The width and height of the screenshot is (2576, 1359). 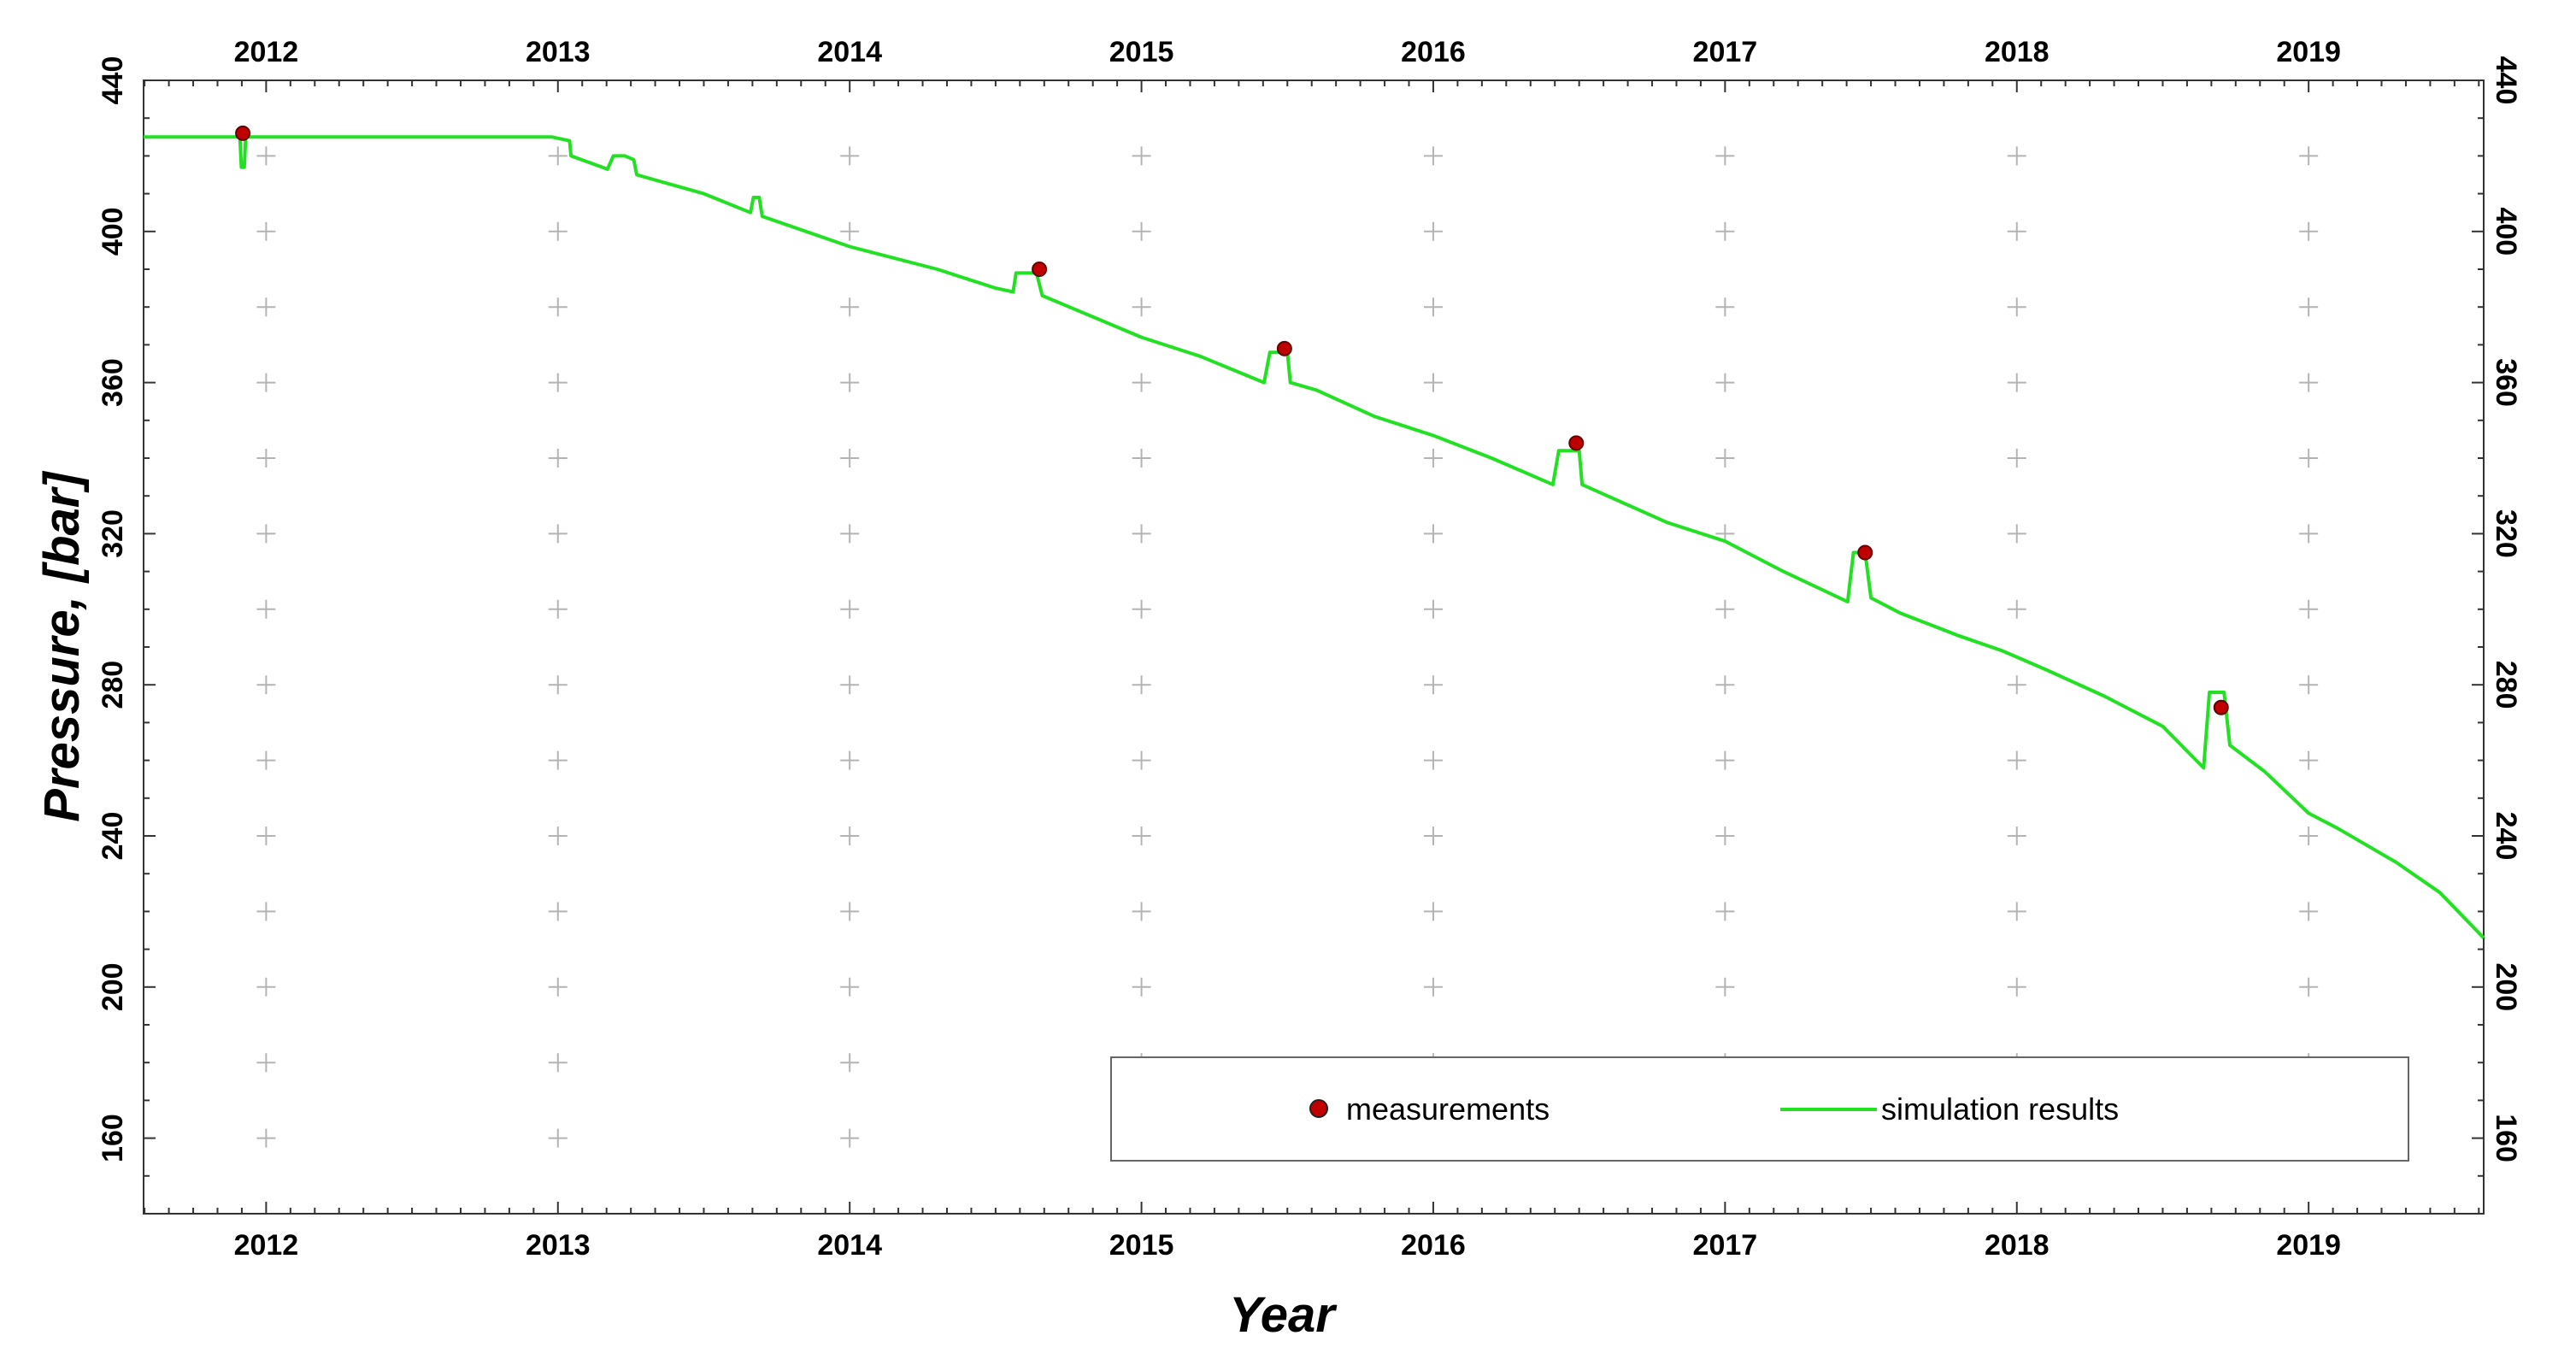 I want to click on x-tick-label-top: 2019, so click(x=2308, y=52).